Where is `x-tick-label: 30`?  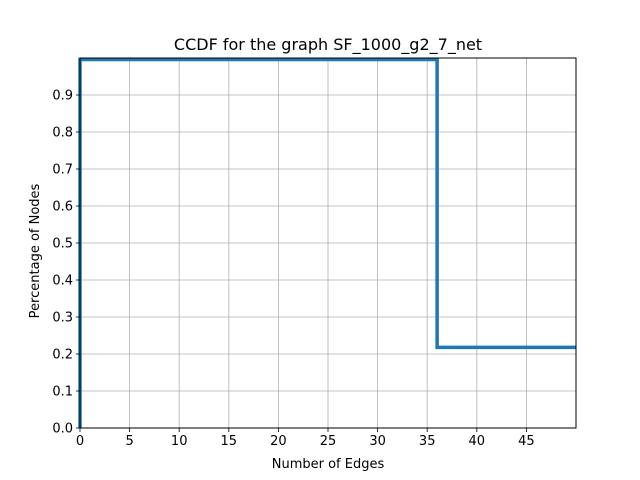
x-tick-label: 30 is located at coordinates (377, 441).